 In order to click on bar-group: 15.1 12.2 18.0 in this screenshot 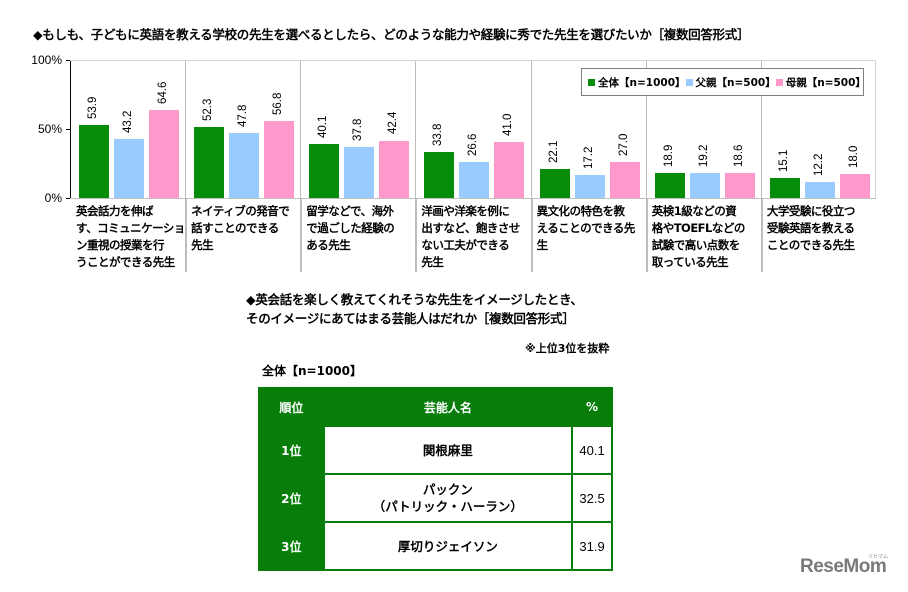, I will do `click(818, 130)`.